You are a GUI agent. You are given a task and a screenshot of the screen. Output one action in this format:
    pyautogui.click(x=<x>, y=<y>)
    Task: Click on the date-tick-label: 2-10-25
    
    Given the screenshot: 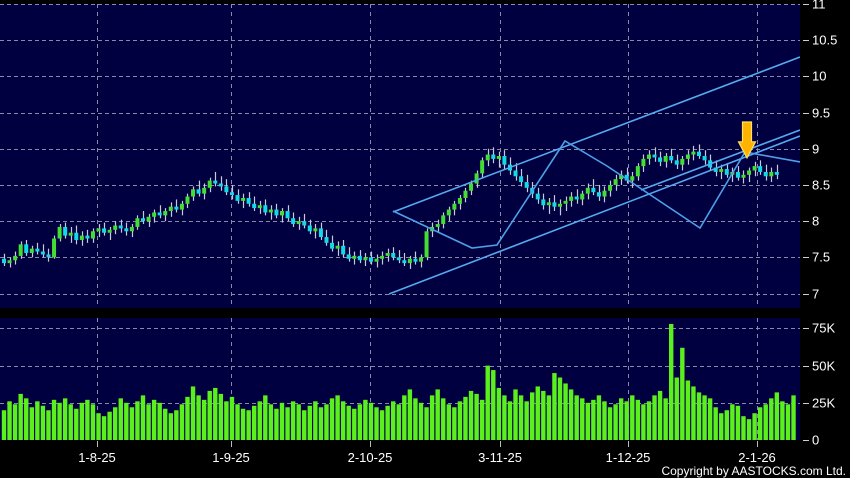 What is the action you would take?
    pyautogui.click(x=370, y=457)
    